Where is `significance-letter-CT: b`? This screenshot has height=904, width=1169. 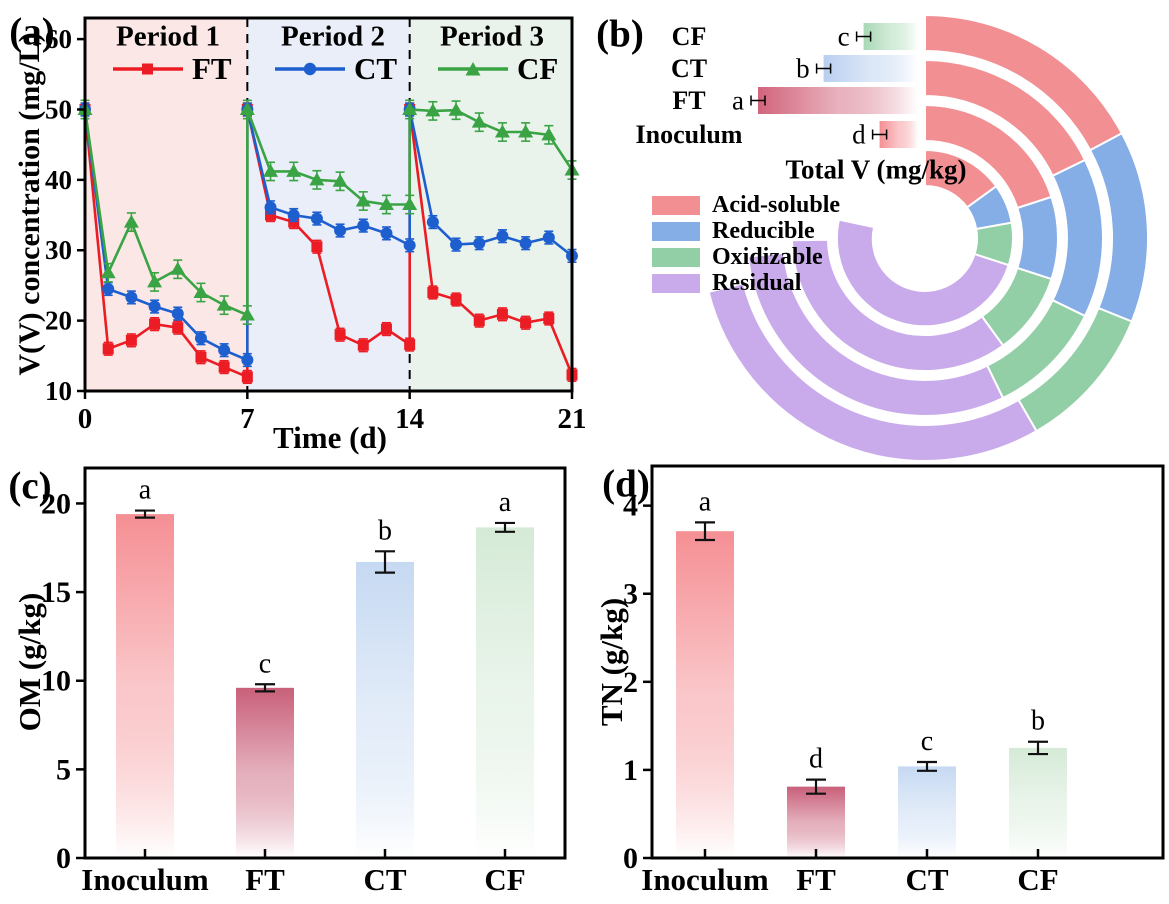
significance-letter-CT: b is located at coordinates (385, 530).